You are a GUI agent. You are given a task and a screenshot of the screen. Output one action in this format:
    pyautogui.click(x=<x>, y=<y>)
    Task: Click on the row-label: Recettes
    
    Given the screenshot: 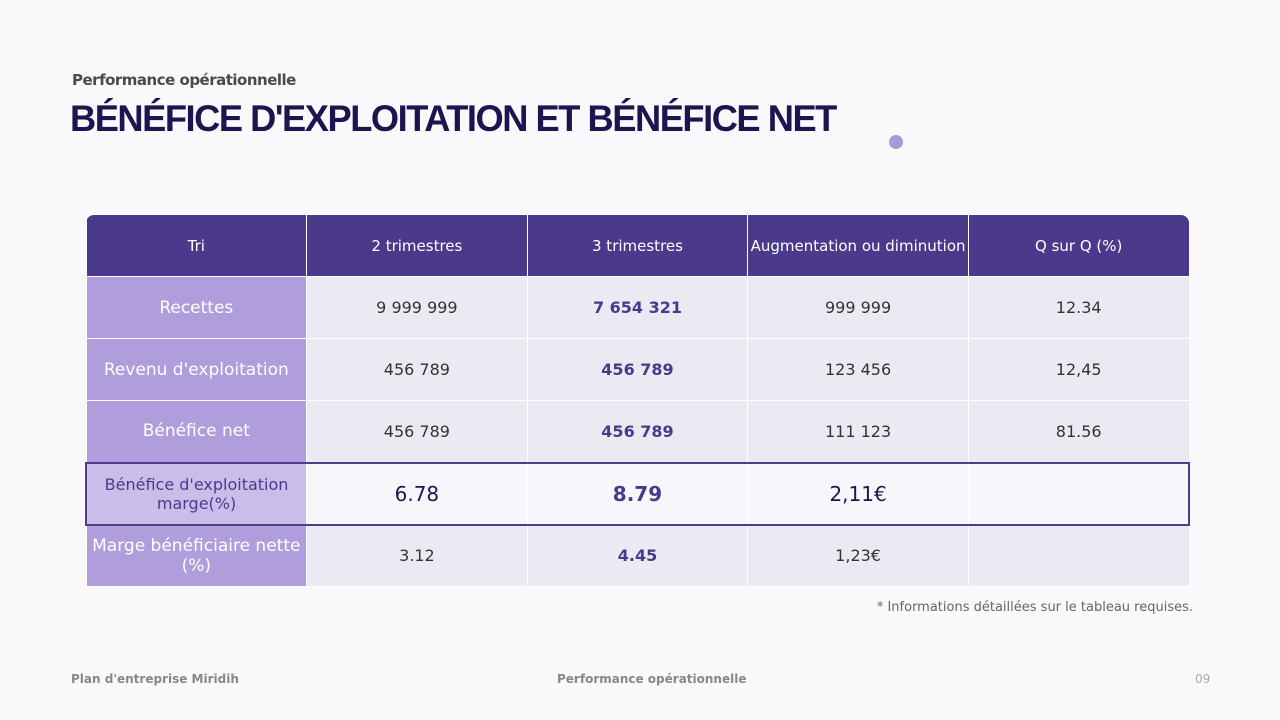 What is the action you would take?
    pyautogui.click(x=196, y=307)
    